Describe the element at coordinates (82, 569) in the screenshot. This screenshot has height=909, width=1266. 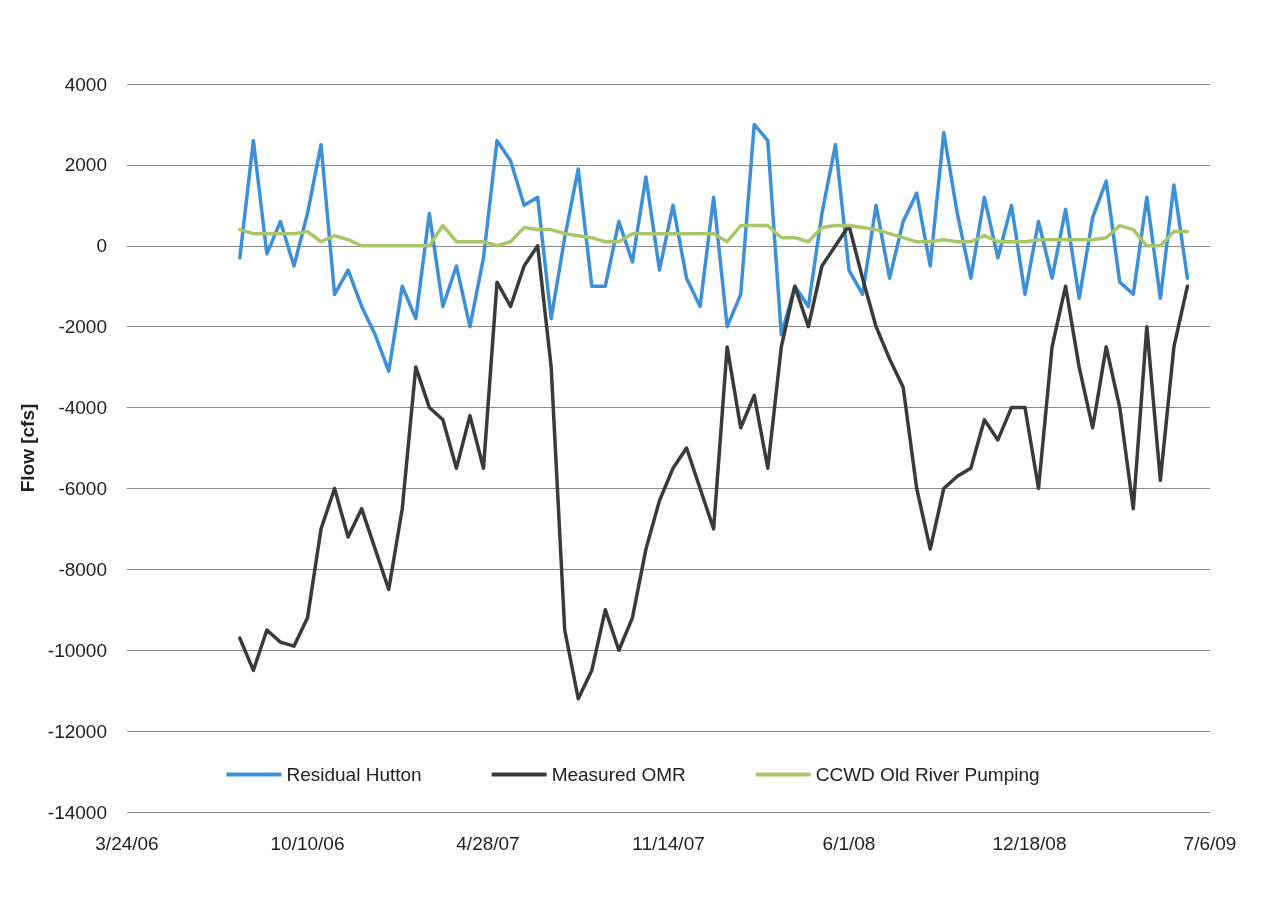
I see `y-tick-label: -8000` at that location.